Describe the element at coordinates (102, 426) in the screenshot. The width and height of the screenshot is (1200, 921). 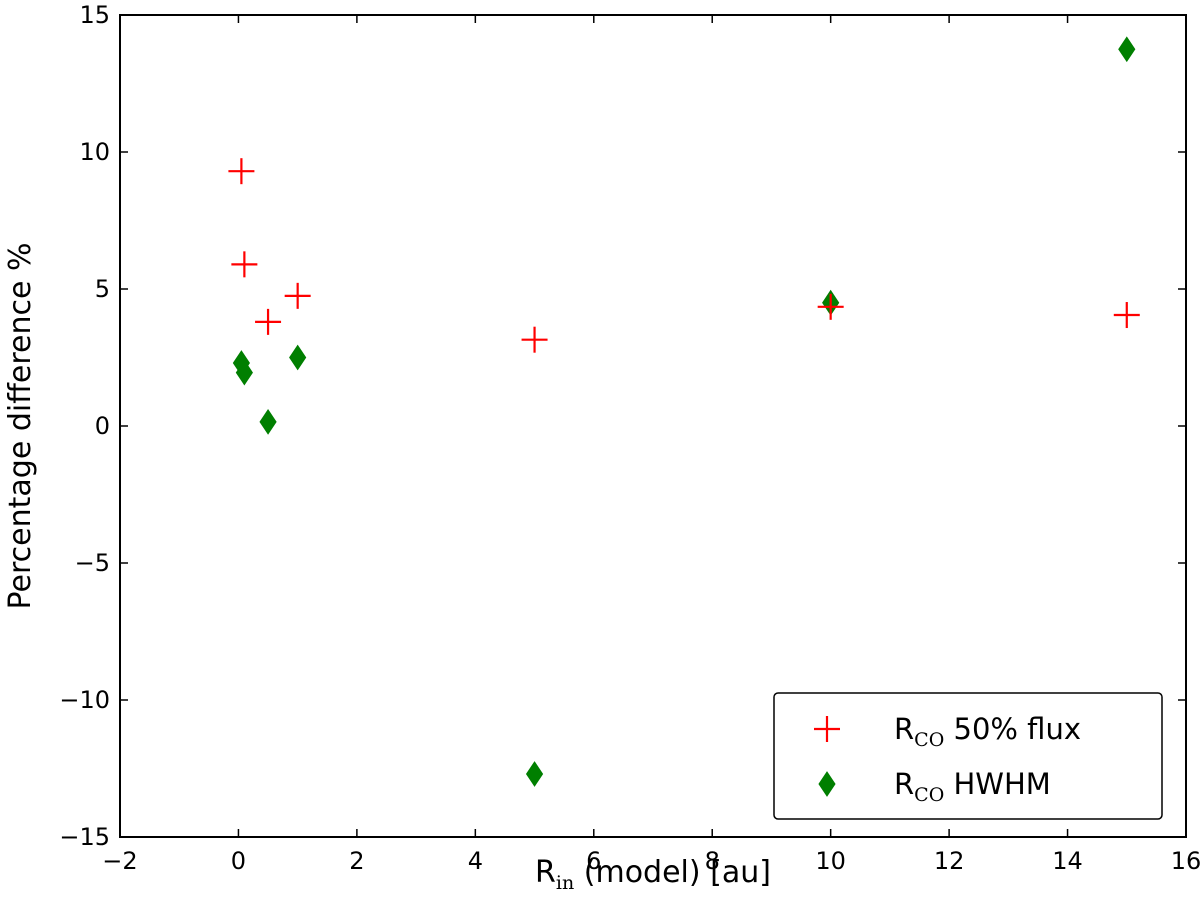
I see `y-tick-label: 0` at that location.